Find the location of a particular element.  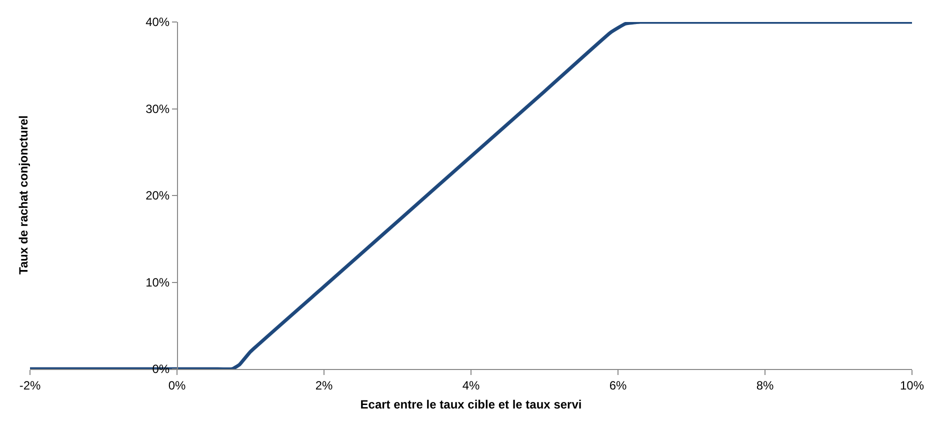

x-tick-label: 0% is located at coordinates (177, 385).